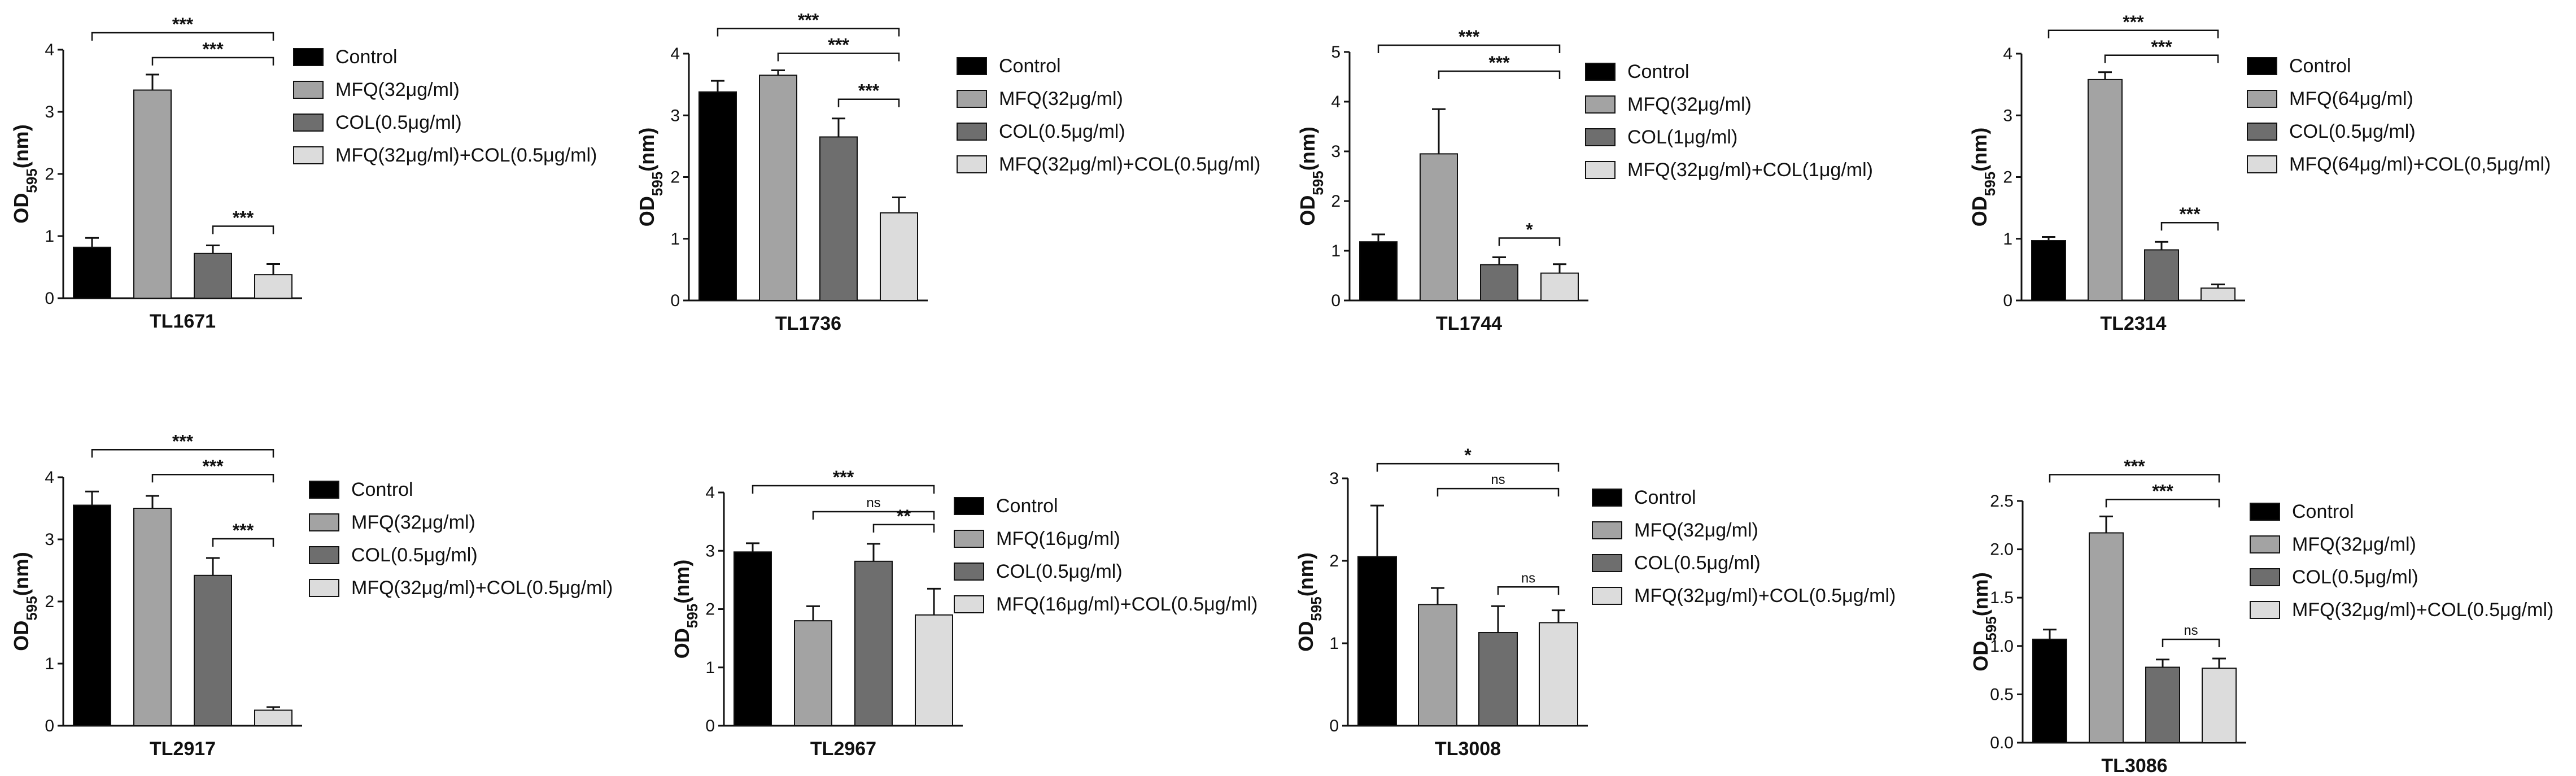 The width and height of the screenshot is (2576, 776). What do you see at coordinates (2134, 765) in the screenshot?
I see `panel-title: TL3086` at bounding box center [2134, 765].